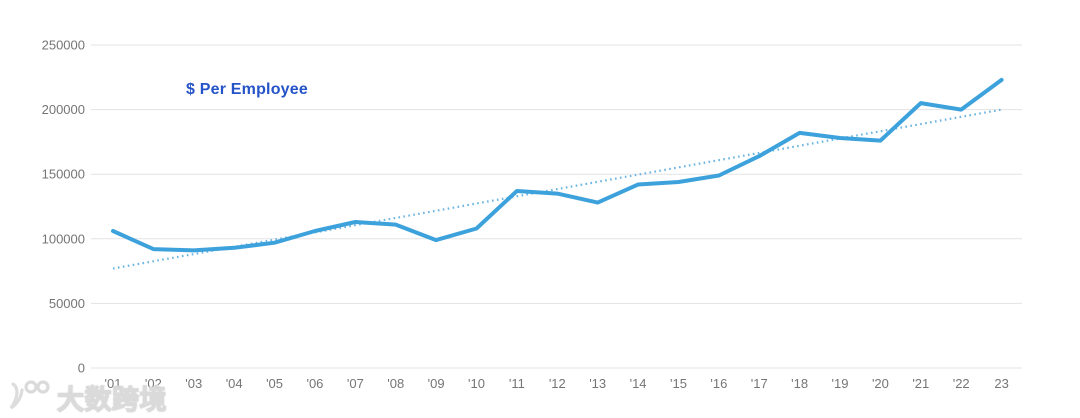 Image resolution: width=1080 pixels, height=418 pixels. I want to click on x-tick-label: '18, so click(799, 383).